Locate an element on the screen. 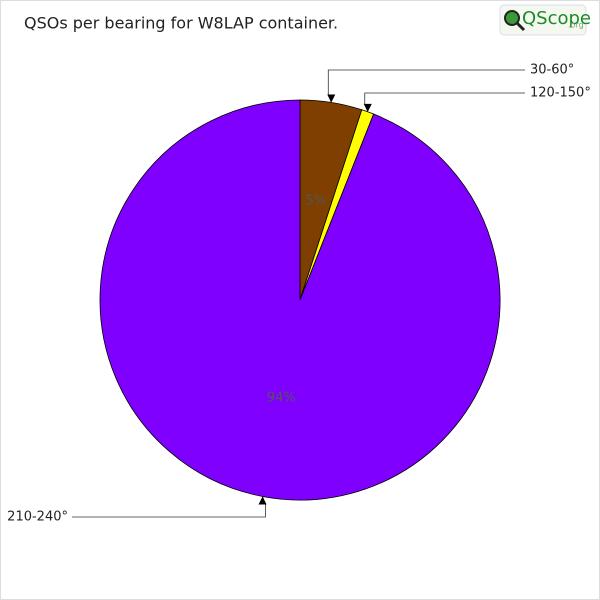 The width and height of the screenshot is (600, 600). logo-icon is located at coordinates (512, 18).